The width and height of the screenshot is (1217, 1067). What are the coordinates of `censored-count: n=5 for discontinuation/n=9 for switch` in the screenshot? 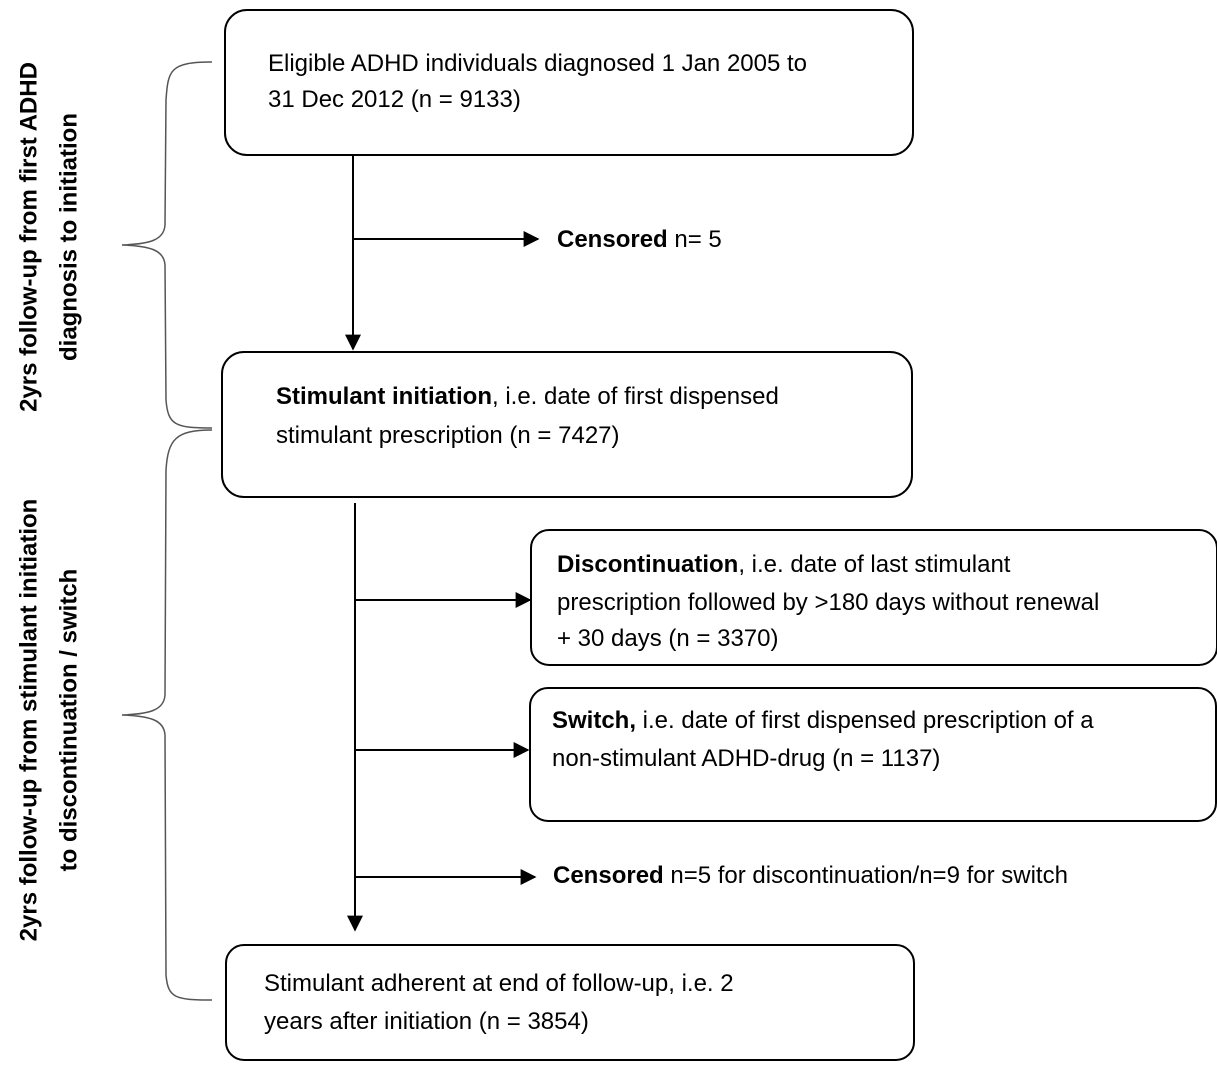 It's located at (866, 875).